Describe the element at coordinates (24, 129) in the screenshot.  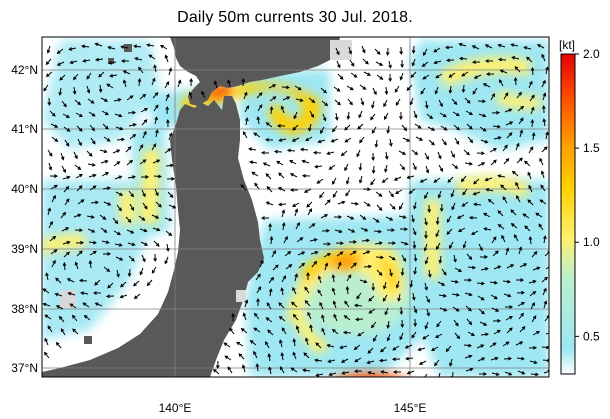
I see `lat-label: 41°N` at that location.